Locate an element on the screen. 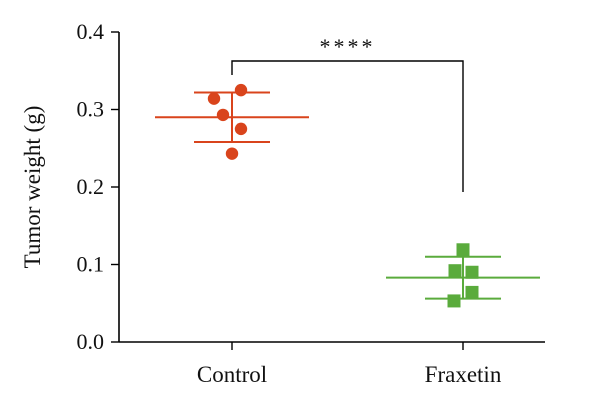 This screenshot has height=402, width=600. y-tick-label: 0.3 is located at coordinates (91, 109).